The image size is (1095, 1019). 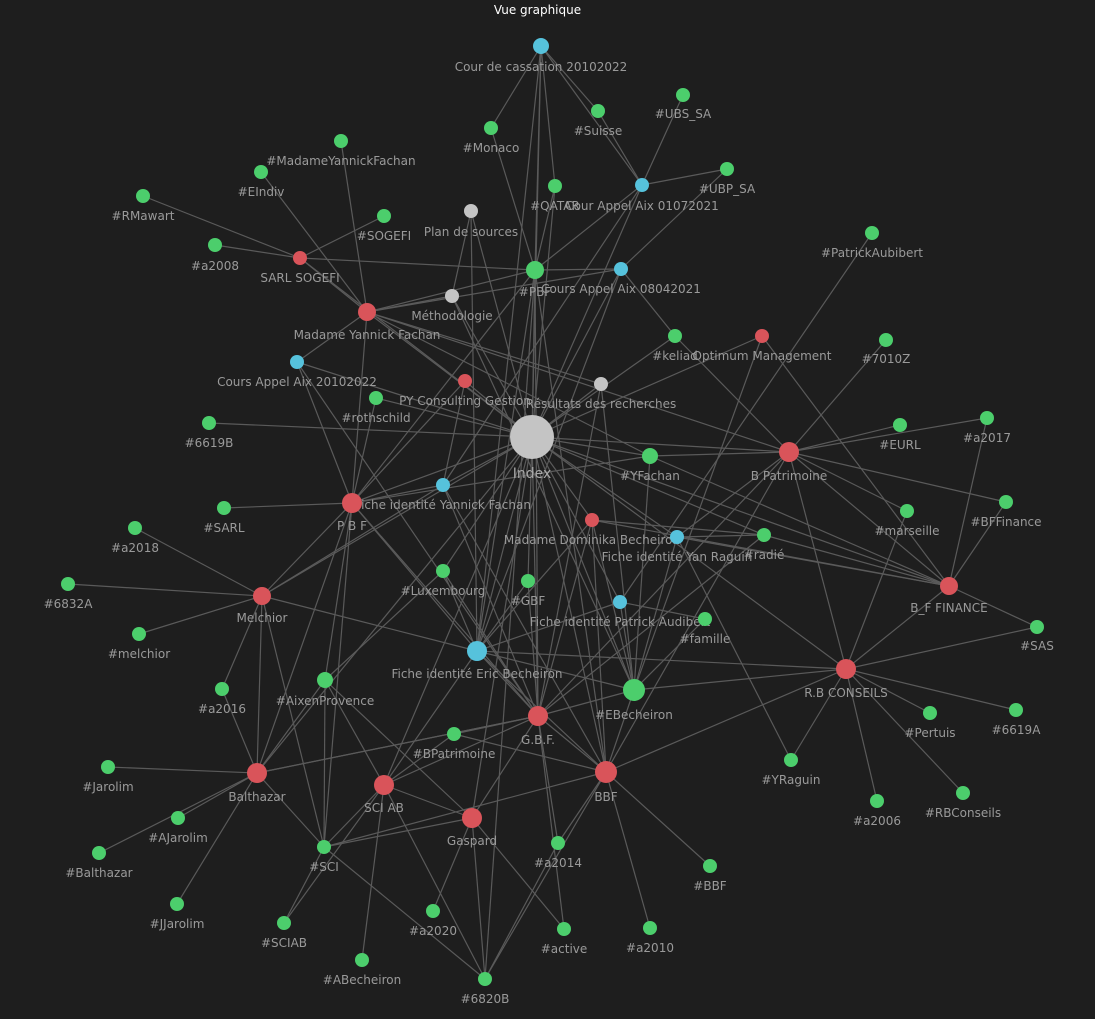 I want to click on graph-node-n6820b: #6820B, so click(x=485, y=989).